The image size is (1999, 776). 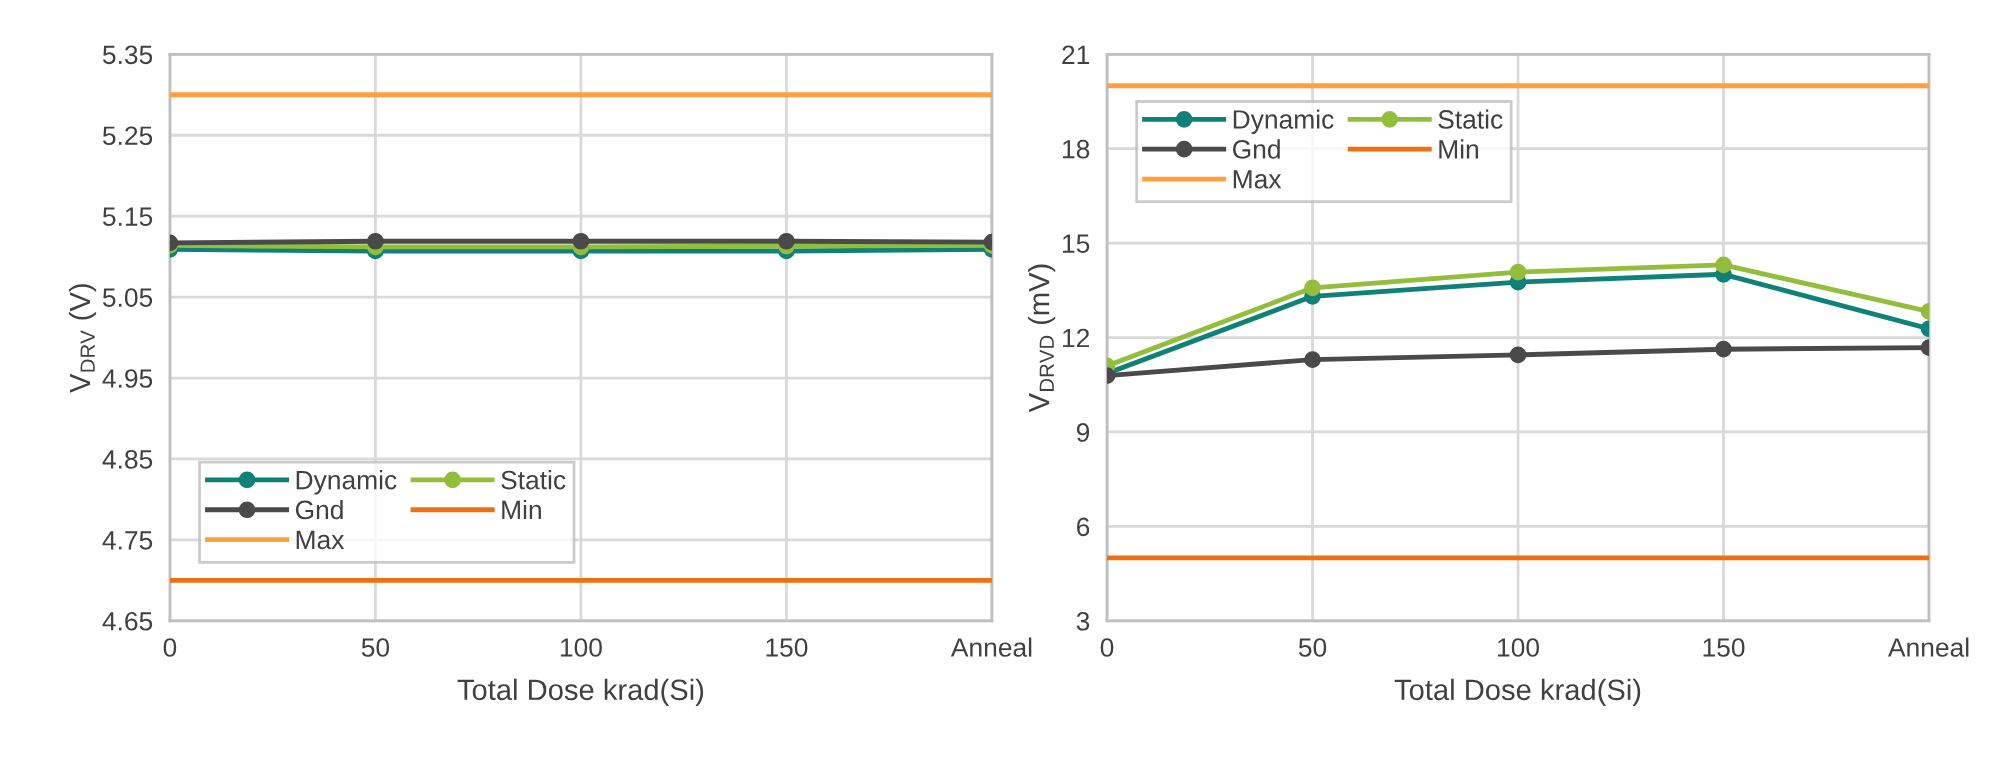 What do you see at coordinates (127, 297) in the screenshot?
I see `y-tick-label: 5.05` at bounding box center [127, 297].